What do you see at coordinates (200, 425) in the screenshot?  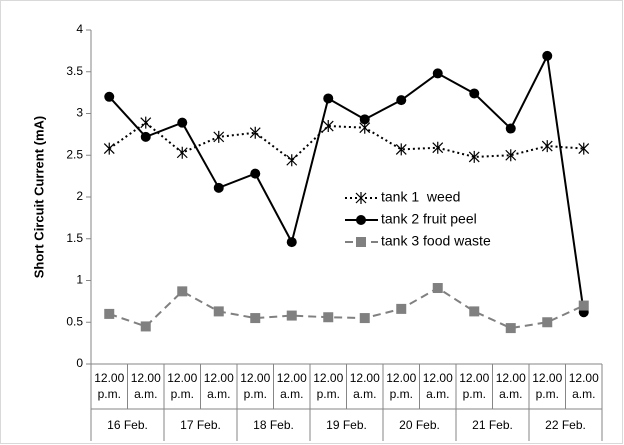 I see `group-label: 17 Feb.` at bounding box center [200, 425].